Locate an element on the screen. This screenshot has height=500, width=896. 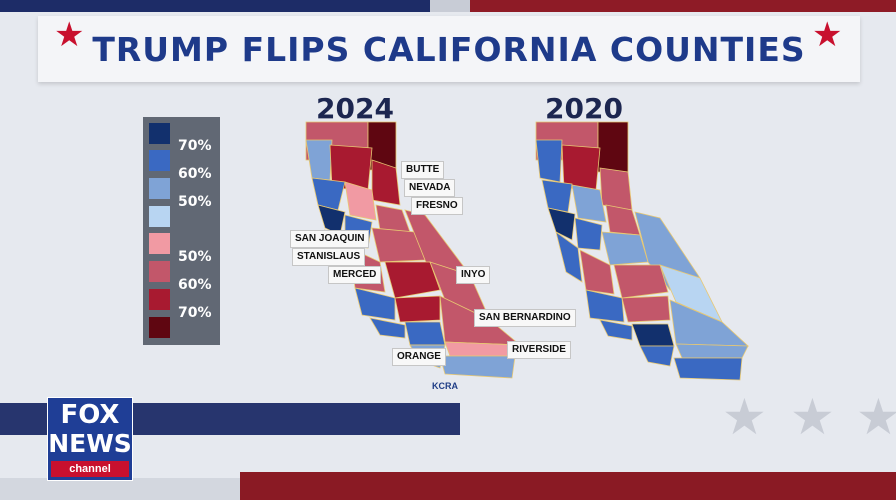
top-red-stripe is located at coordinates (683, 6).